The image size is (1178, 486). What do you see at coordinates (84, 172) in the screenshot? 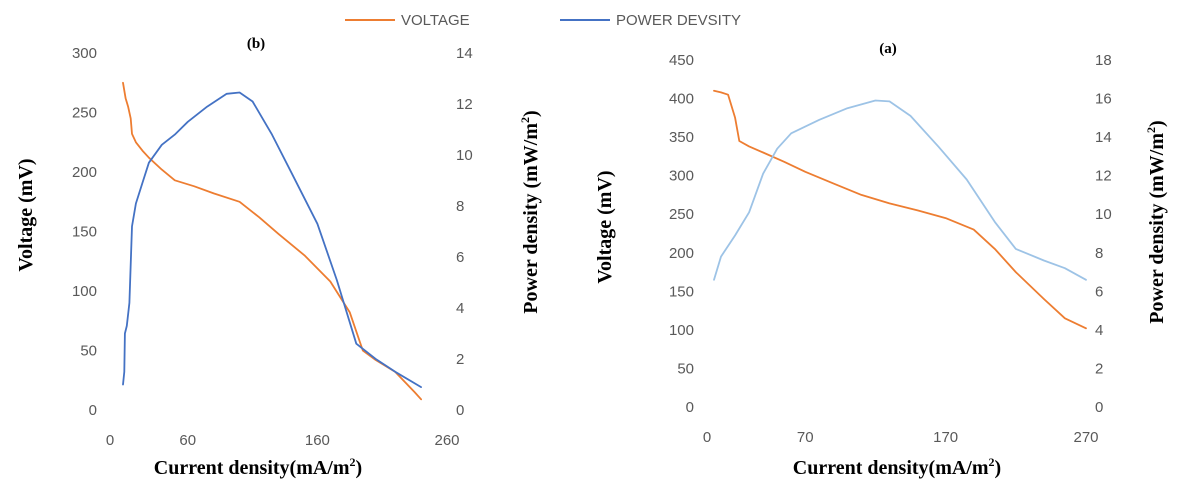
I see `y-tick-b-4: 200` at bounding box center [84, 172].